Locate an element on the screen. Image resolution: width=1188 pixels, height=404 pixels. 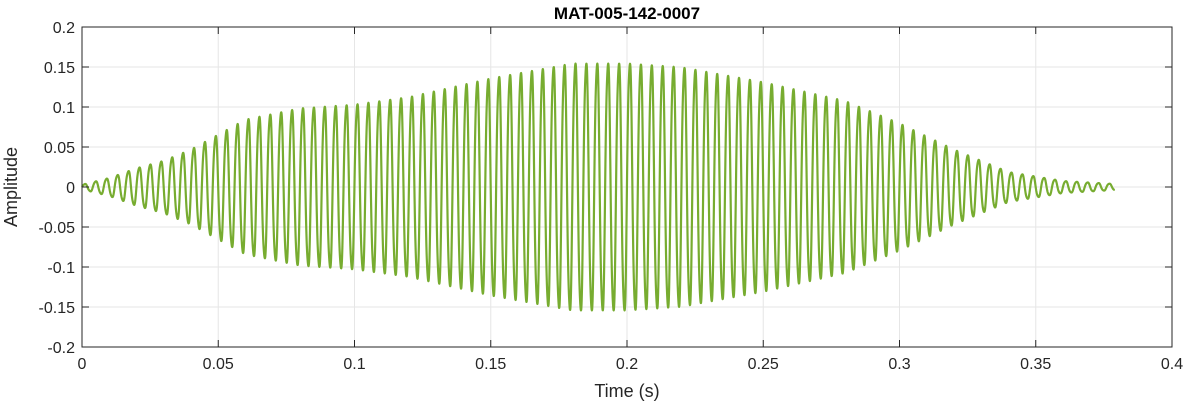
x-tick-label: 0 is located at coordinates (82, 364).